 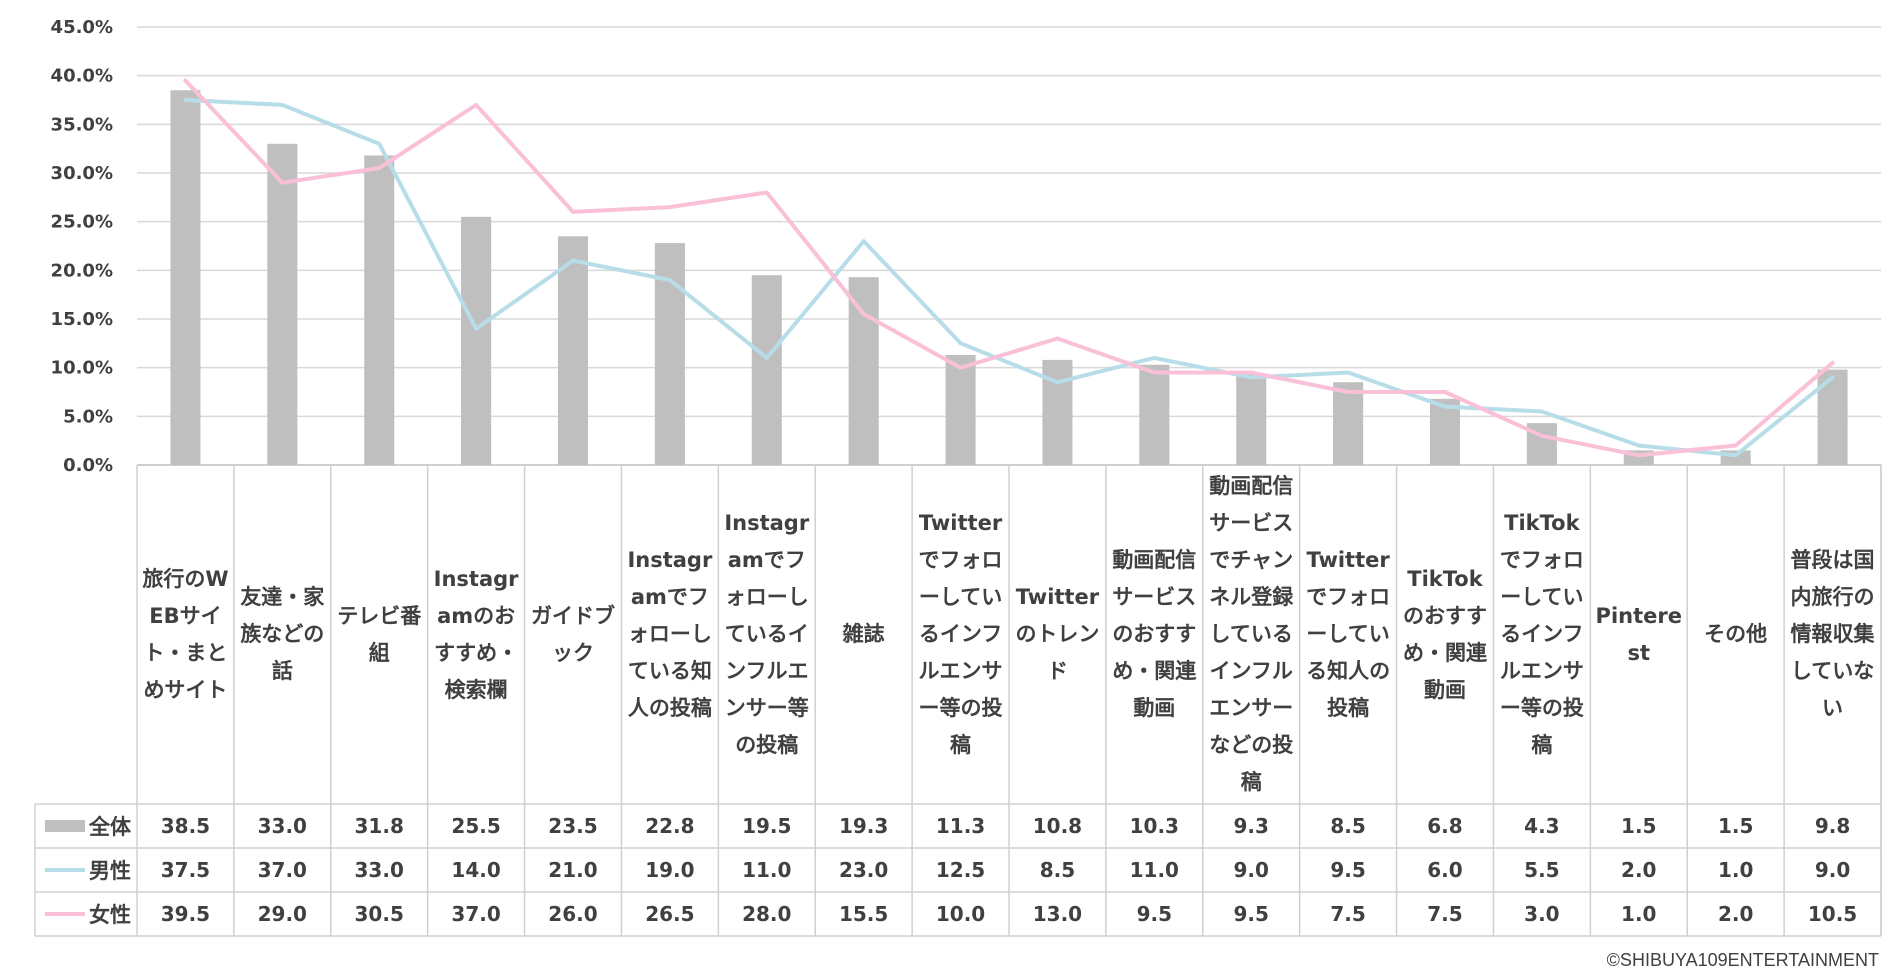 I want to click on table-value-0-4: 23.5, so click(x=573, y=826).